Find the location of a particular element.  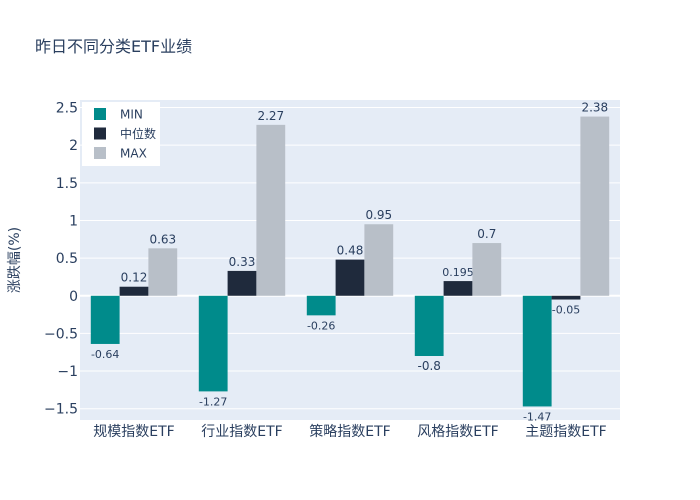

data-label: 0.195 is located at coordinates (458, 272).